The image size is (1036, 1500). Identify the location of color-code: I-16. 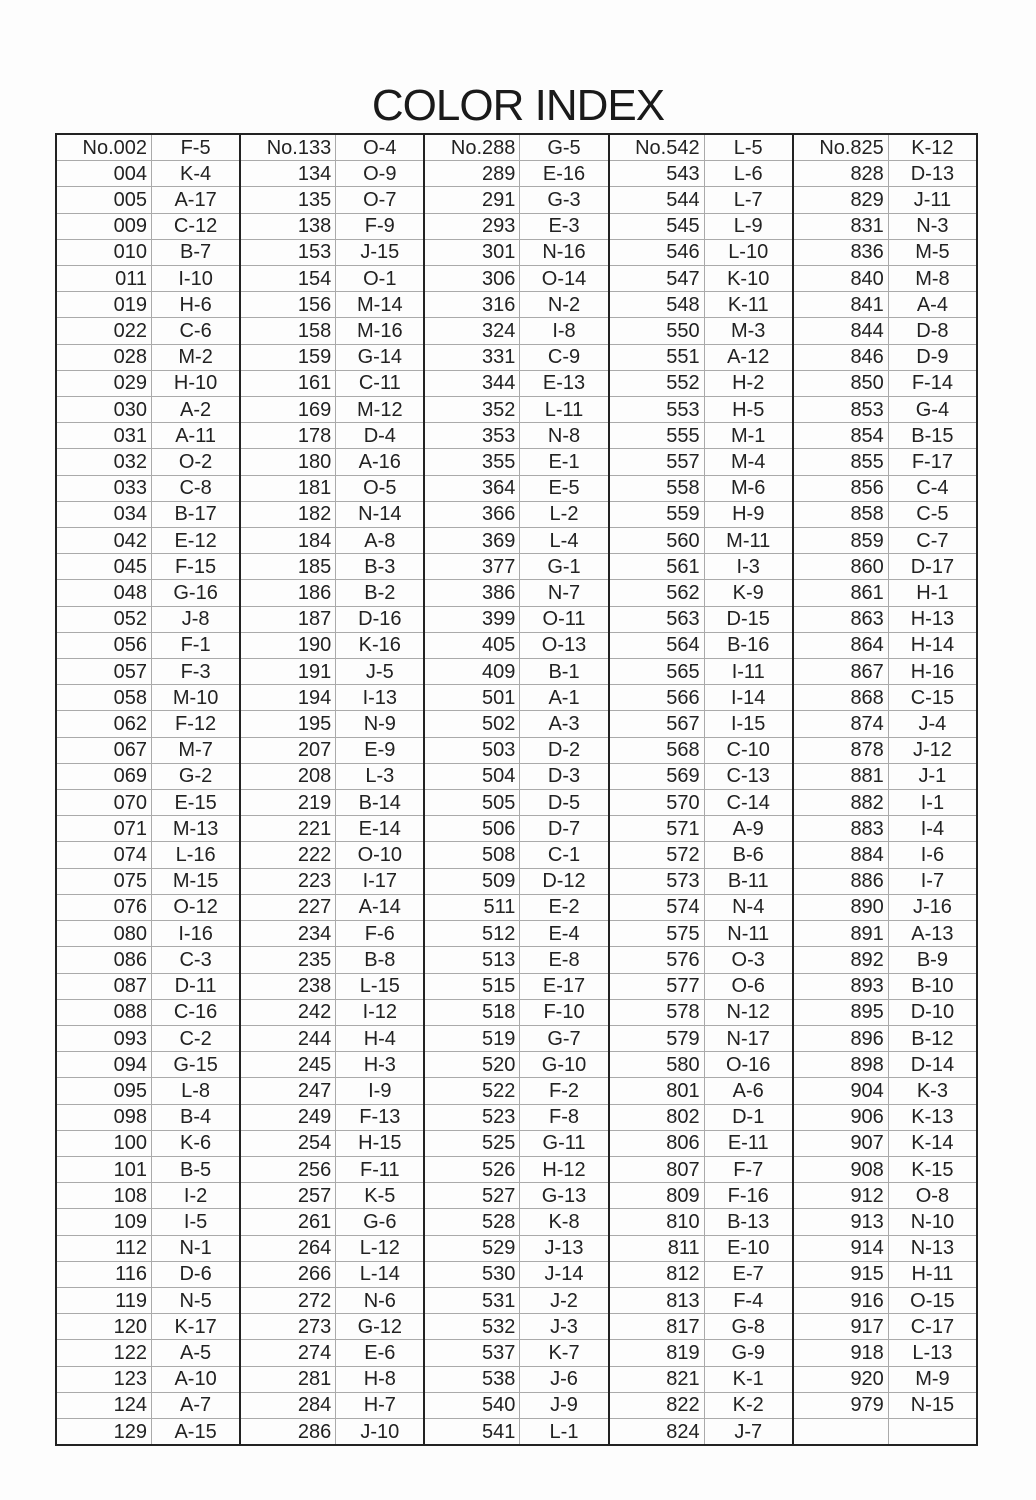
(195, 933).